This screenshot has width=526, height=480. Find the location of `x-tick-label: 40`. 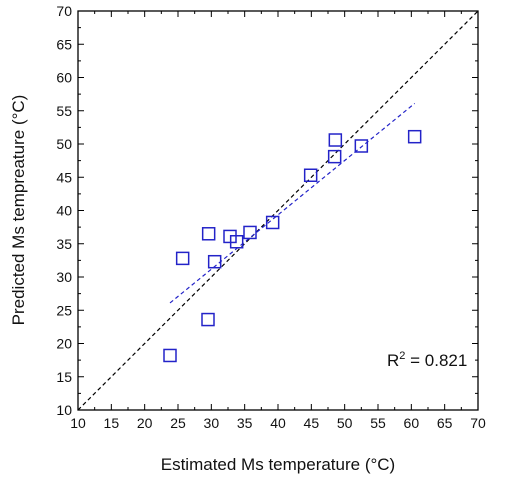

x-tick-label: 40 is located at coordinates (278, 423).